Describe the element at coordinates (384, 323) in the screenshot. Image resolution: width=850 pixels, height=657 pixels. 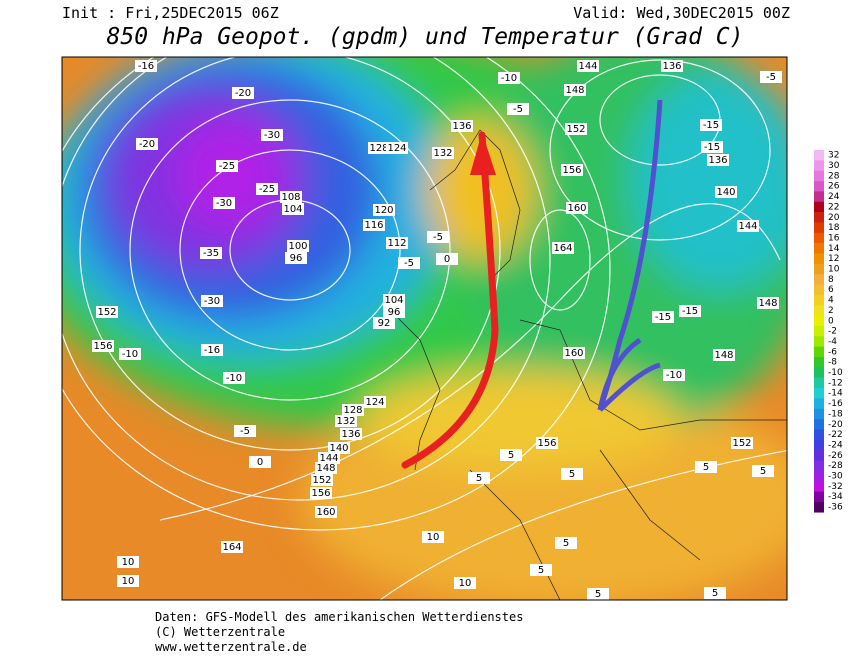
I see `contour-label: 92` at that location.